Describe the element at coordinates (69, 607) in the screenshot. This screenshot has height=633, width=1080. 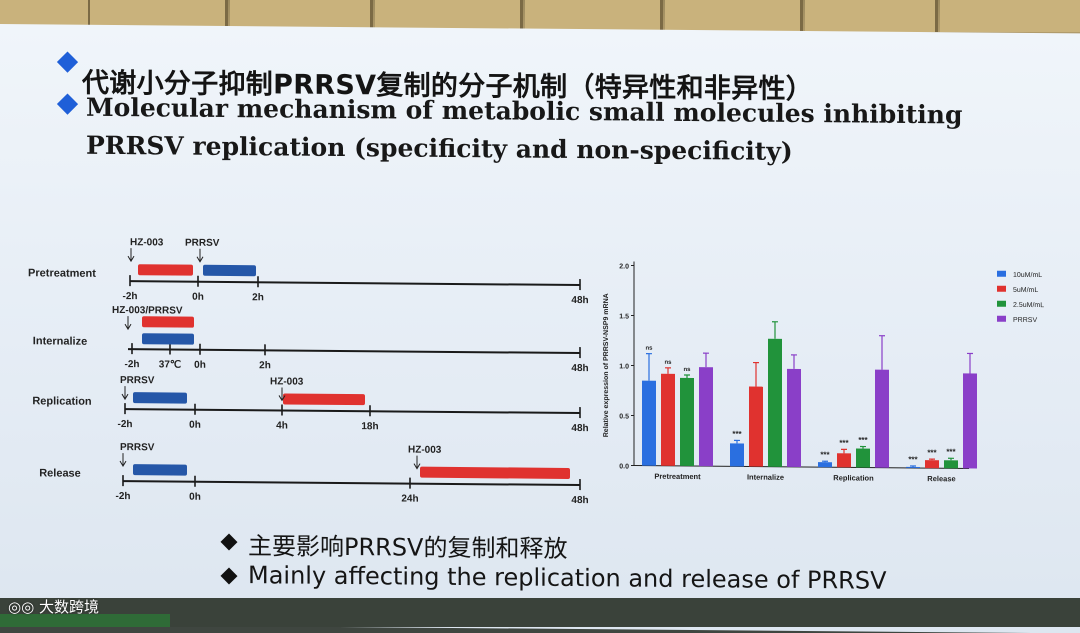
I see `watermark-text: 大数跨境` at that location.